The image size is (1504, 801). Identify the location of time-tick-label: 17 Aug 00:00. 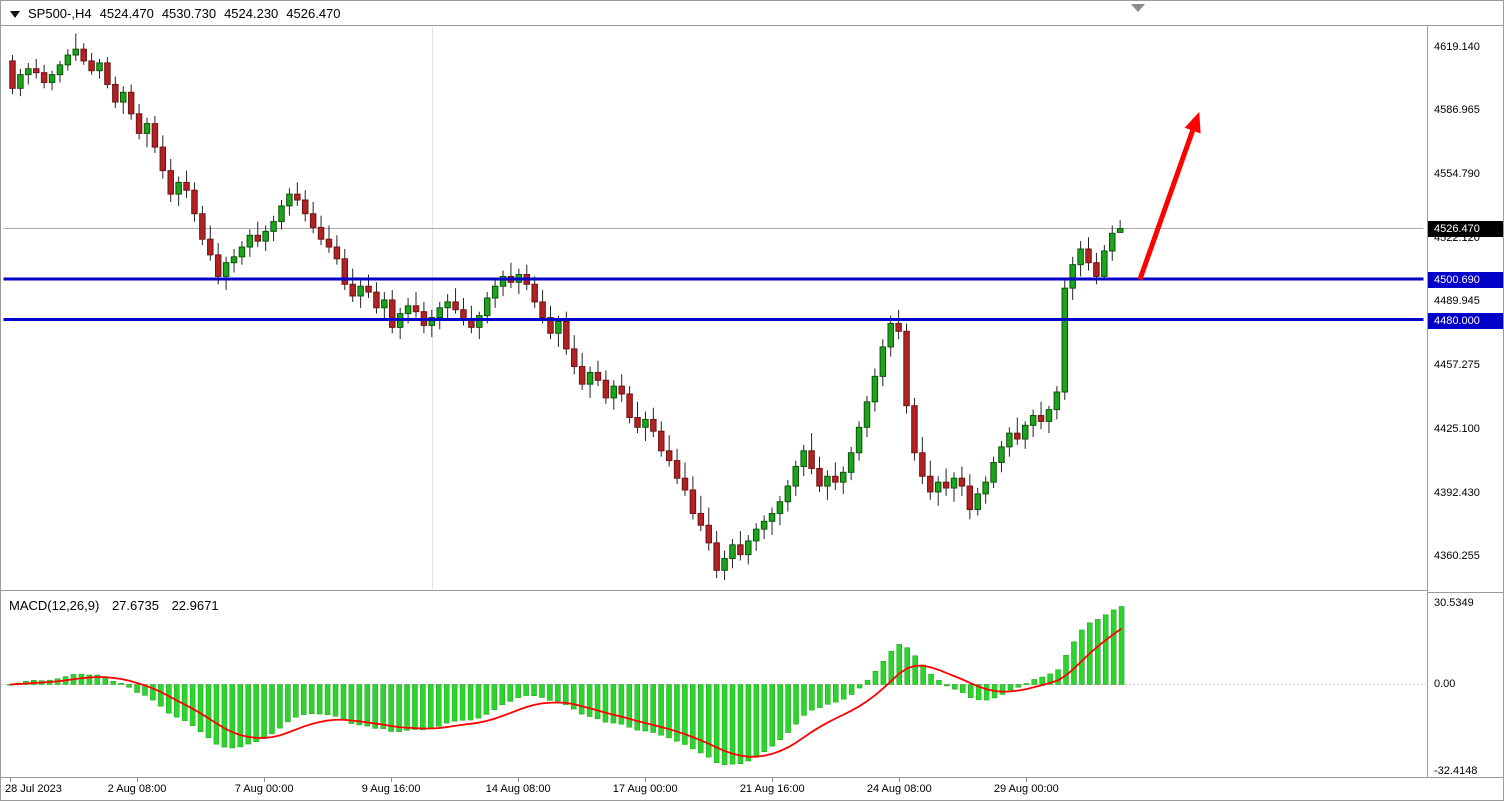
(645, 789).